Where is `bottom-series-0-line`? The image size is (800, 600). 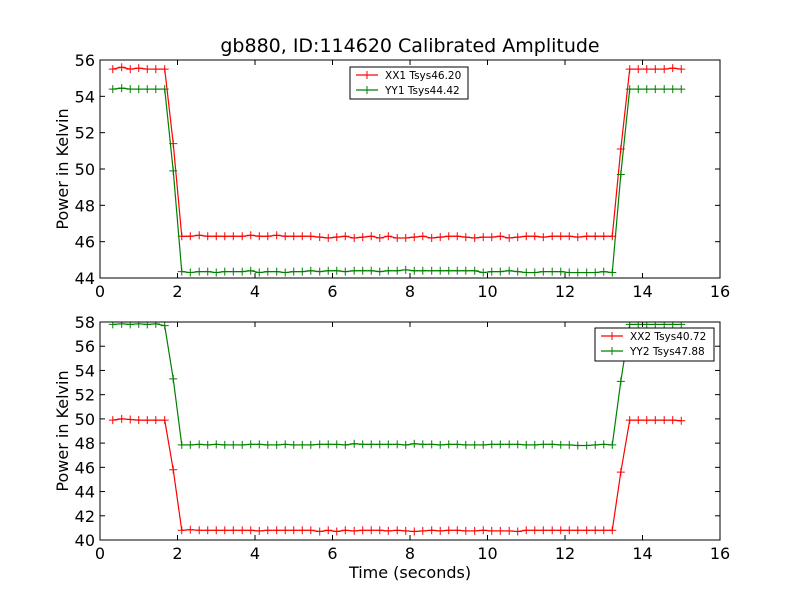
bottom-series-0-line is located at coordinates (397, 475).